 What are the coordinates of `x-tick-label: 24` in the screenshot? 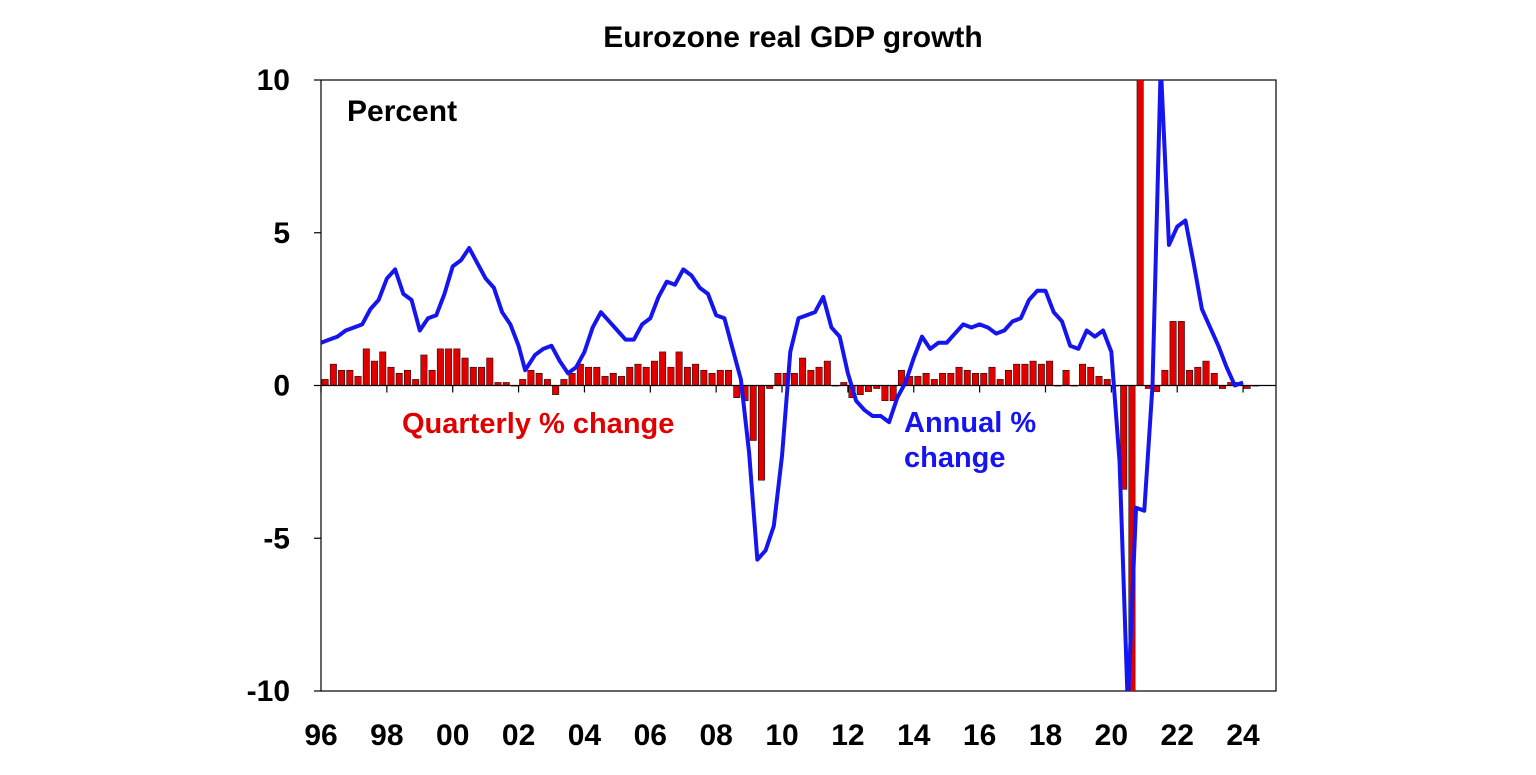 It's located at (1243, 735).